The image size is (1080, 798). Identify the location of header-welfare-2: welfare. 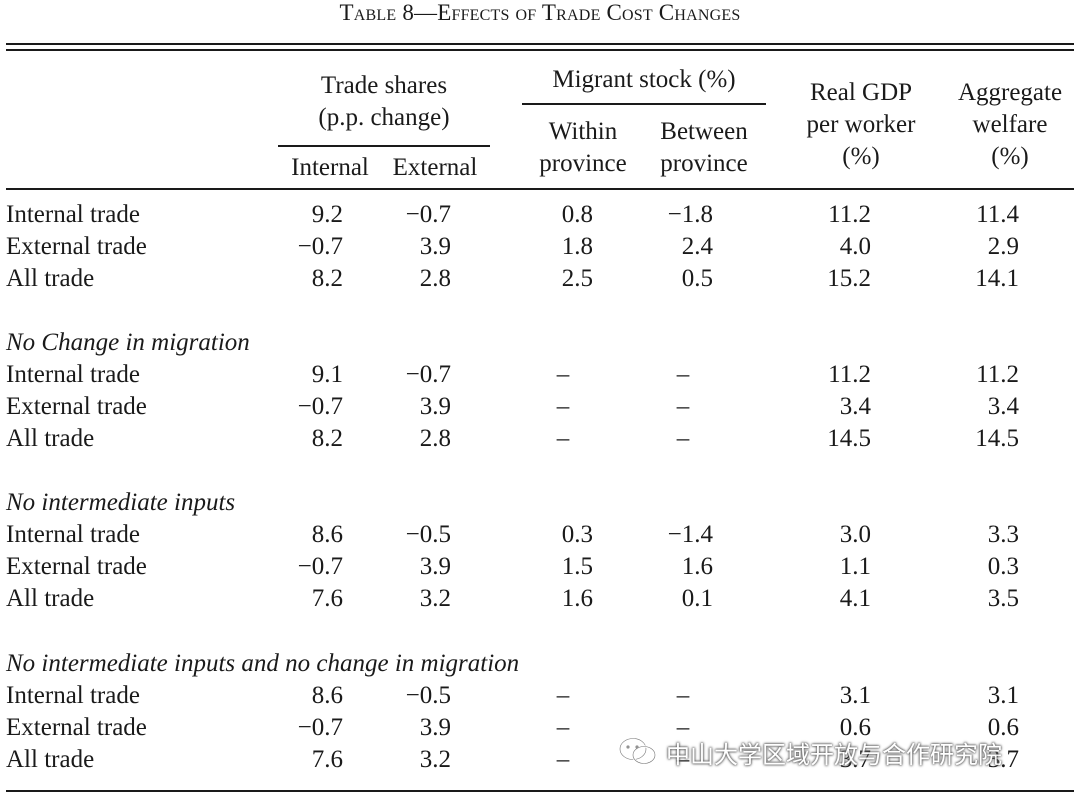
(1010, 124).